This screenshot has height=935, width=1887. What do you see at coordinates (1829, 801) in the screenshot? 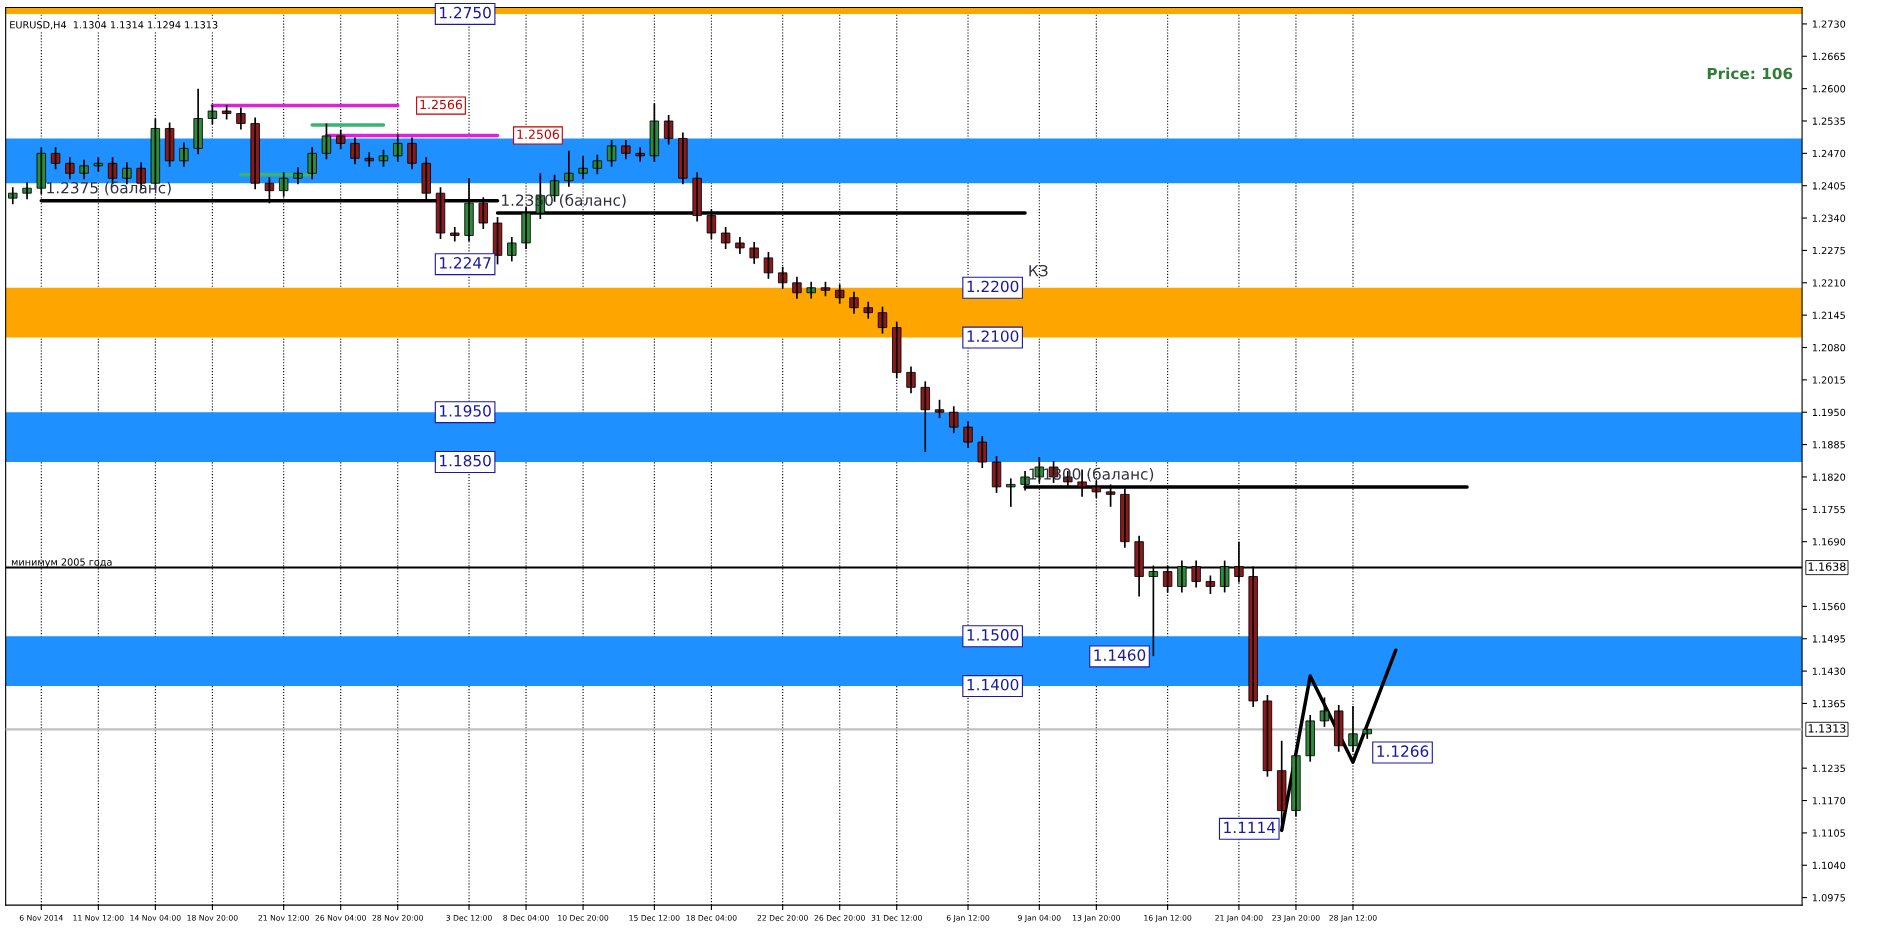
I see `y-tick-label: 1.1170` at bounding box center [1829, 801].